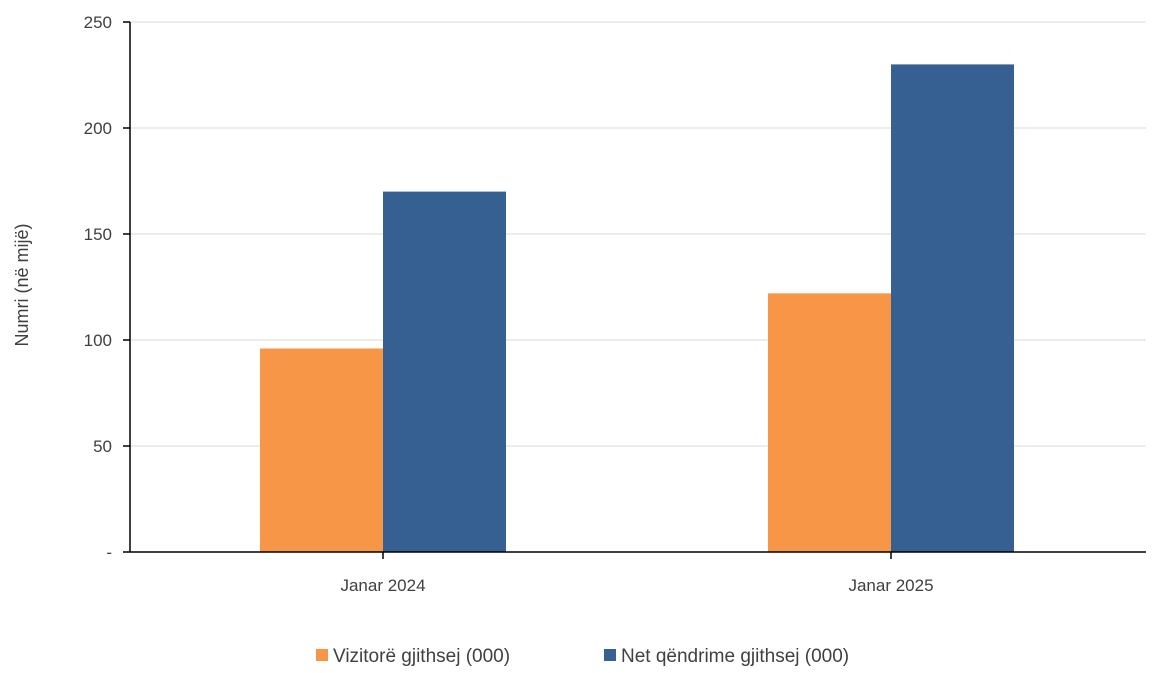  Describe the element at coordinates (421, 656) in the screenshot. I see `legend-label-1: Vizitorë gjithsej (000)` at that location.